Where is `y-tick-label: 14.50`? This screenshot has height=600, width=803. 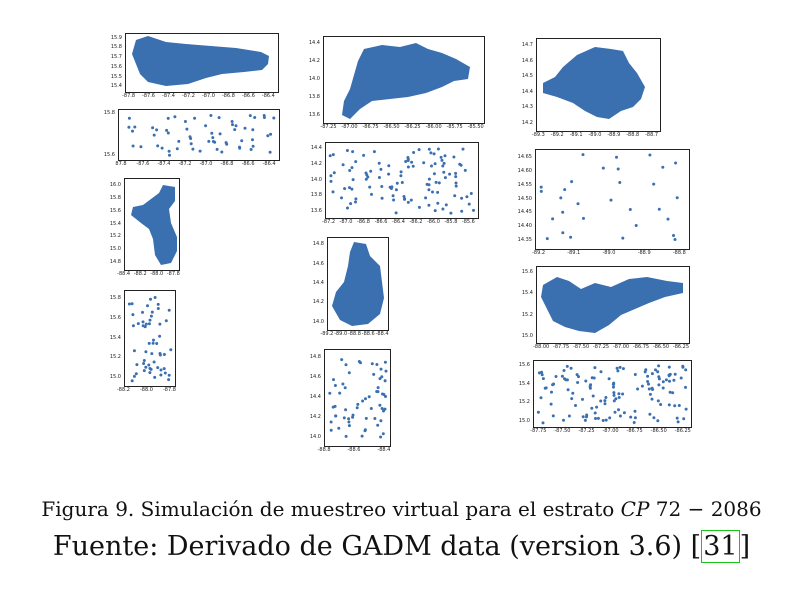 y-tick-label: 14.50 is located at coordinates (524, 198).